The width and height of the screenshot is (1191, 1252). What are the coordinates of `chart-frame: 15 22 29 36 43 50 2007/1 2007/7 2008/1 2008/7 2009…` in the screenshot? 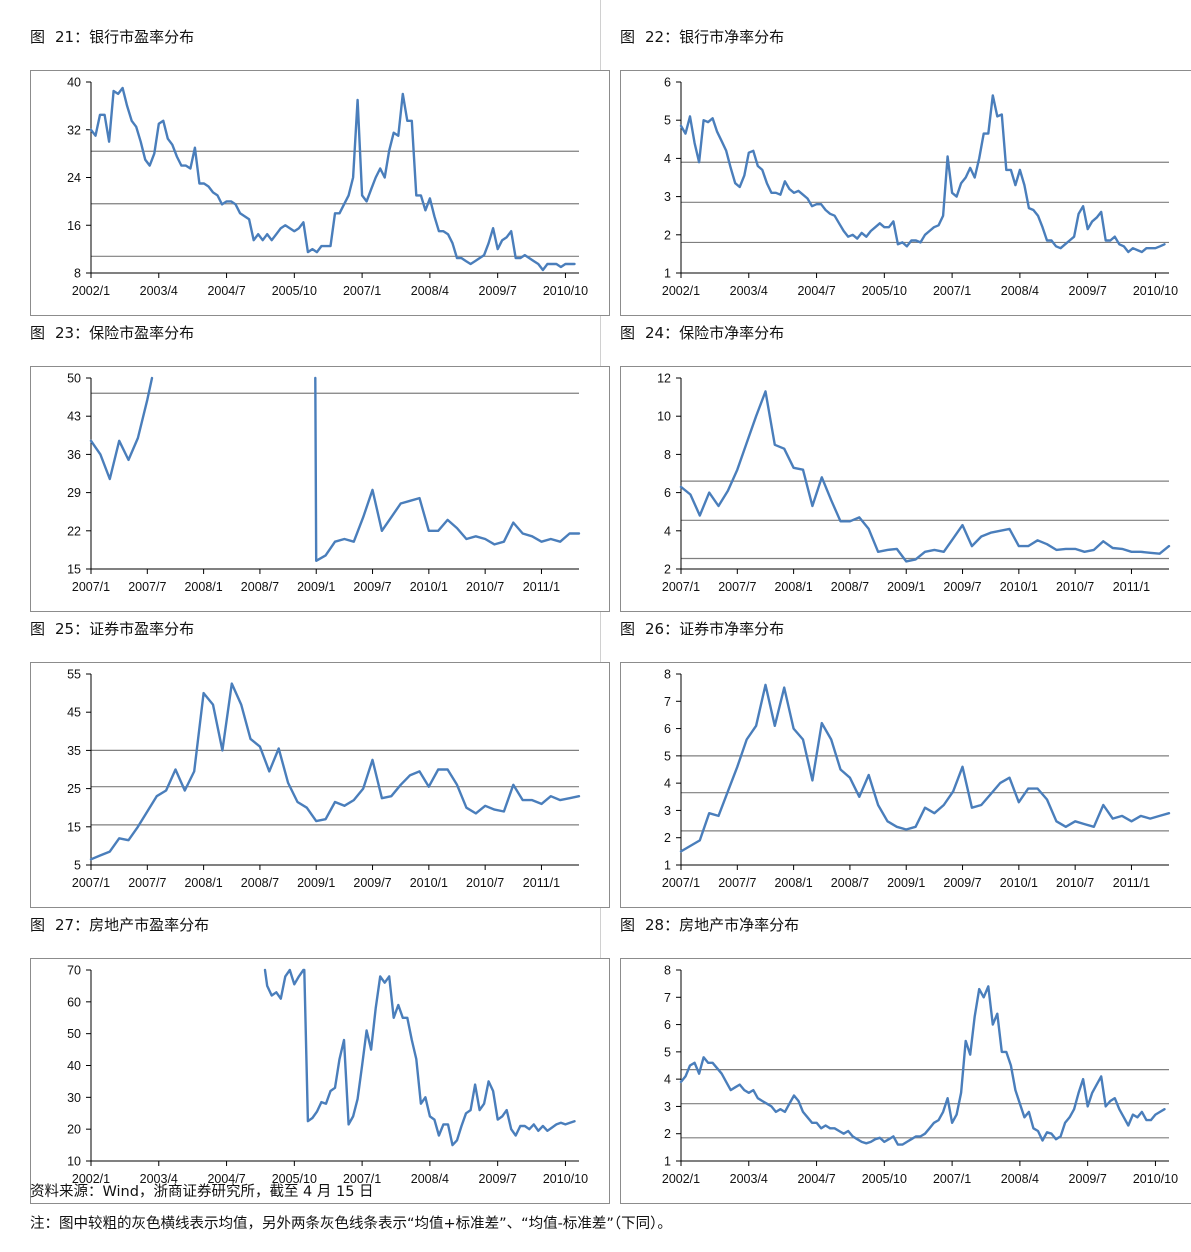 It's located at (320, 489).